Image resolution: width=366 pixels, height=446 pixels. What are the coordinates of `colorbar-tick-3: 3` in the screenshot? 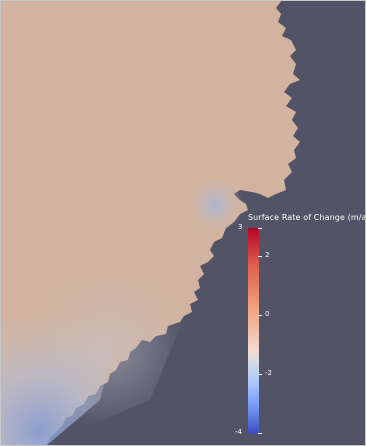 It's located at (240, 227).